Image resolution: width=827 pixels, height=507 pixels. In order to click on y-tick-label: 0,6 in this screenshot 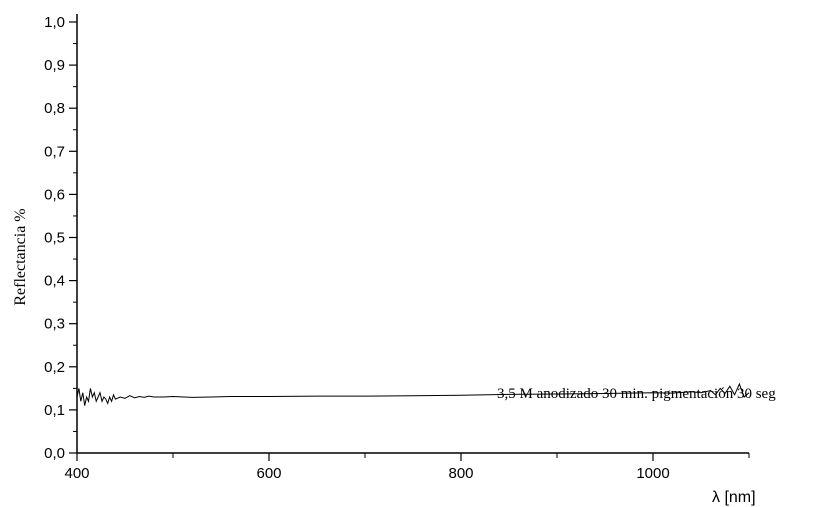, I will do `click(54, 194)`.